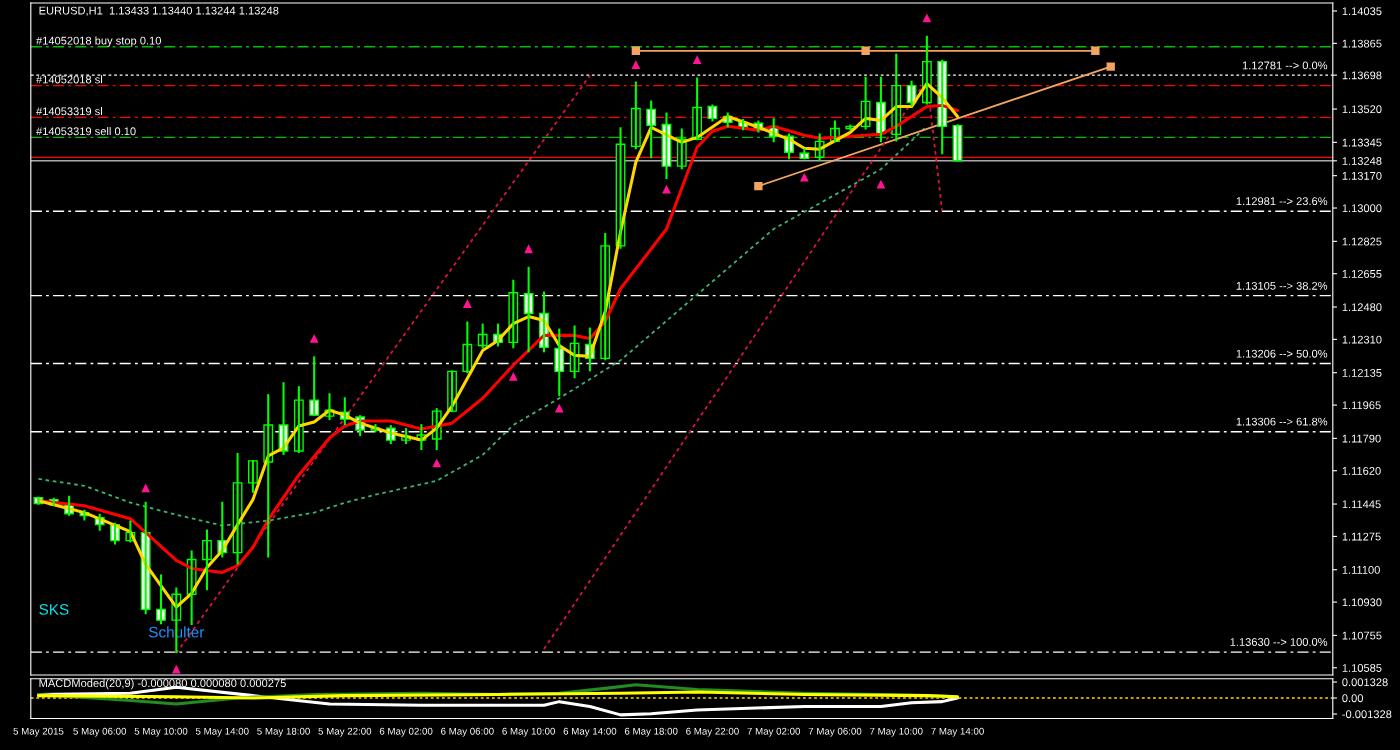 The height and width of the screenshot is (750, 1400). What do you see at coordinates (161, 732) in the screenshot?
I see `x-tick-label: 5 May 10:00` at bounding box center [161, 732].